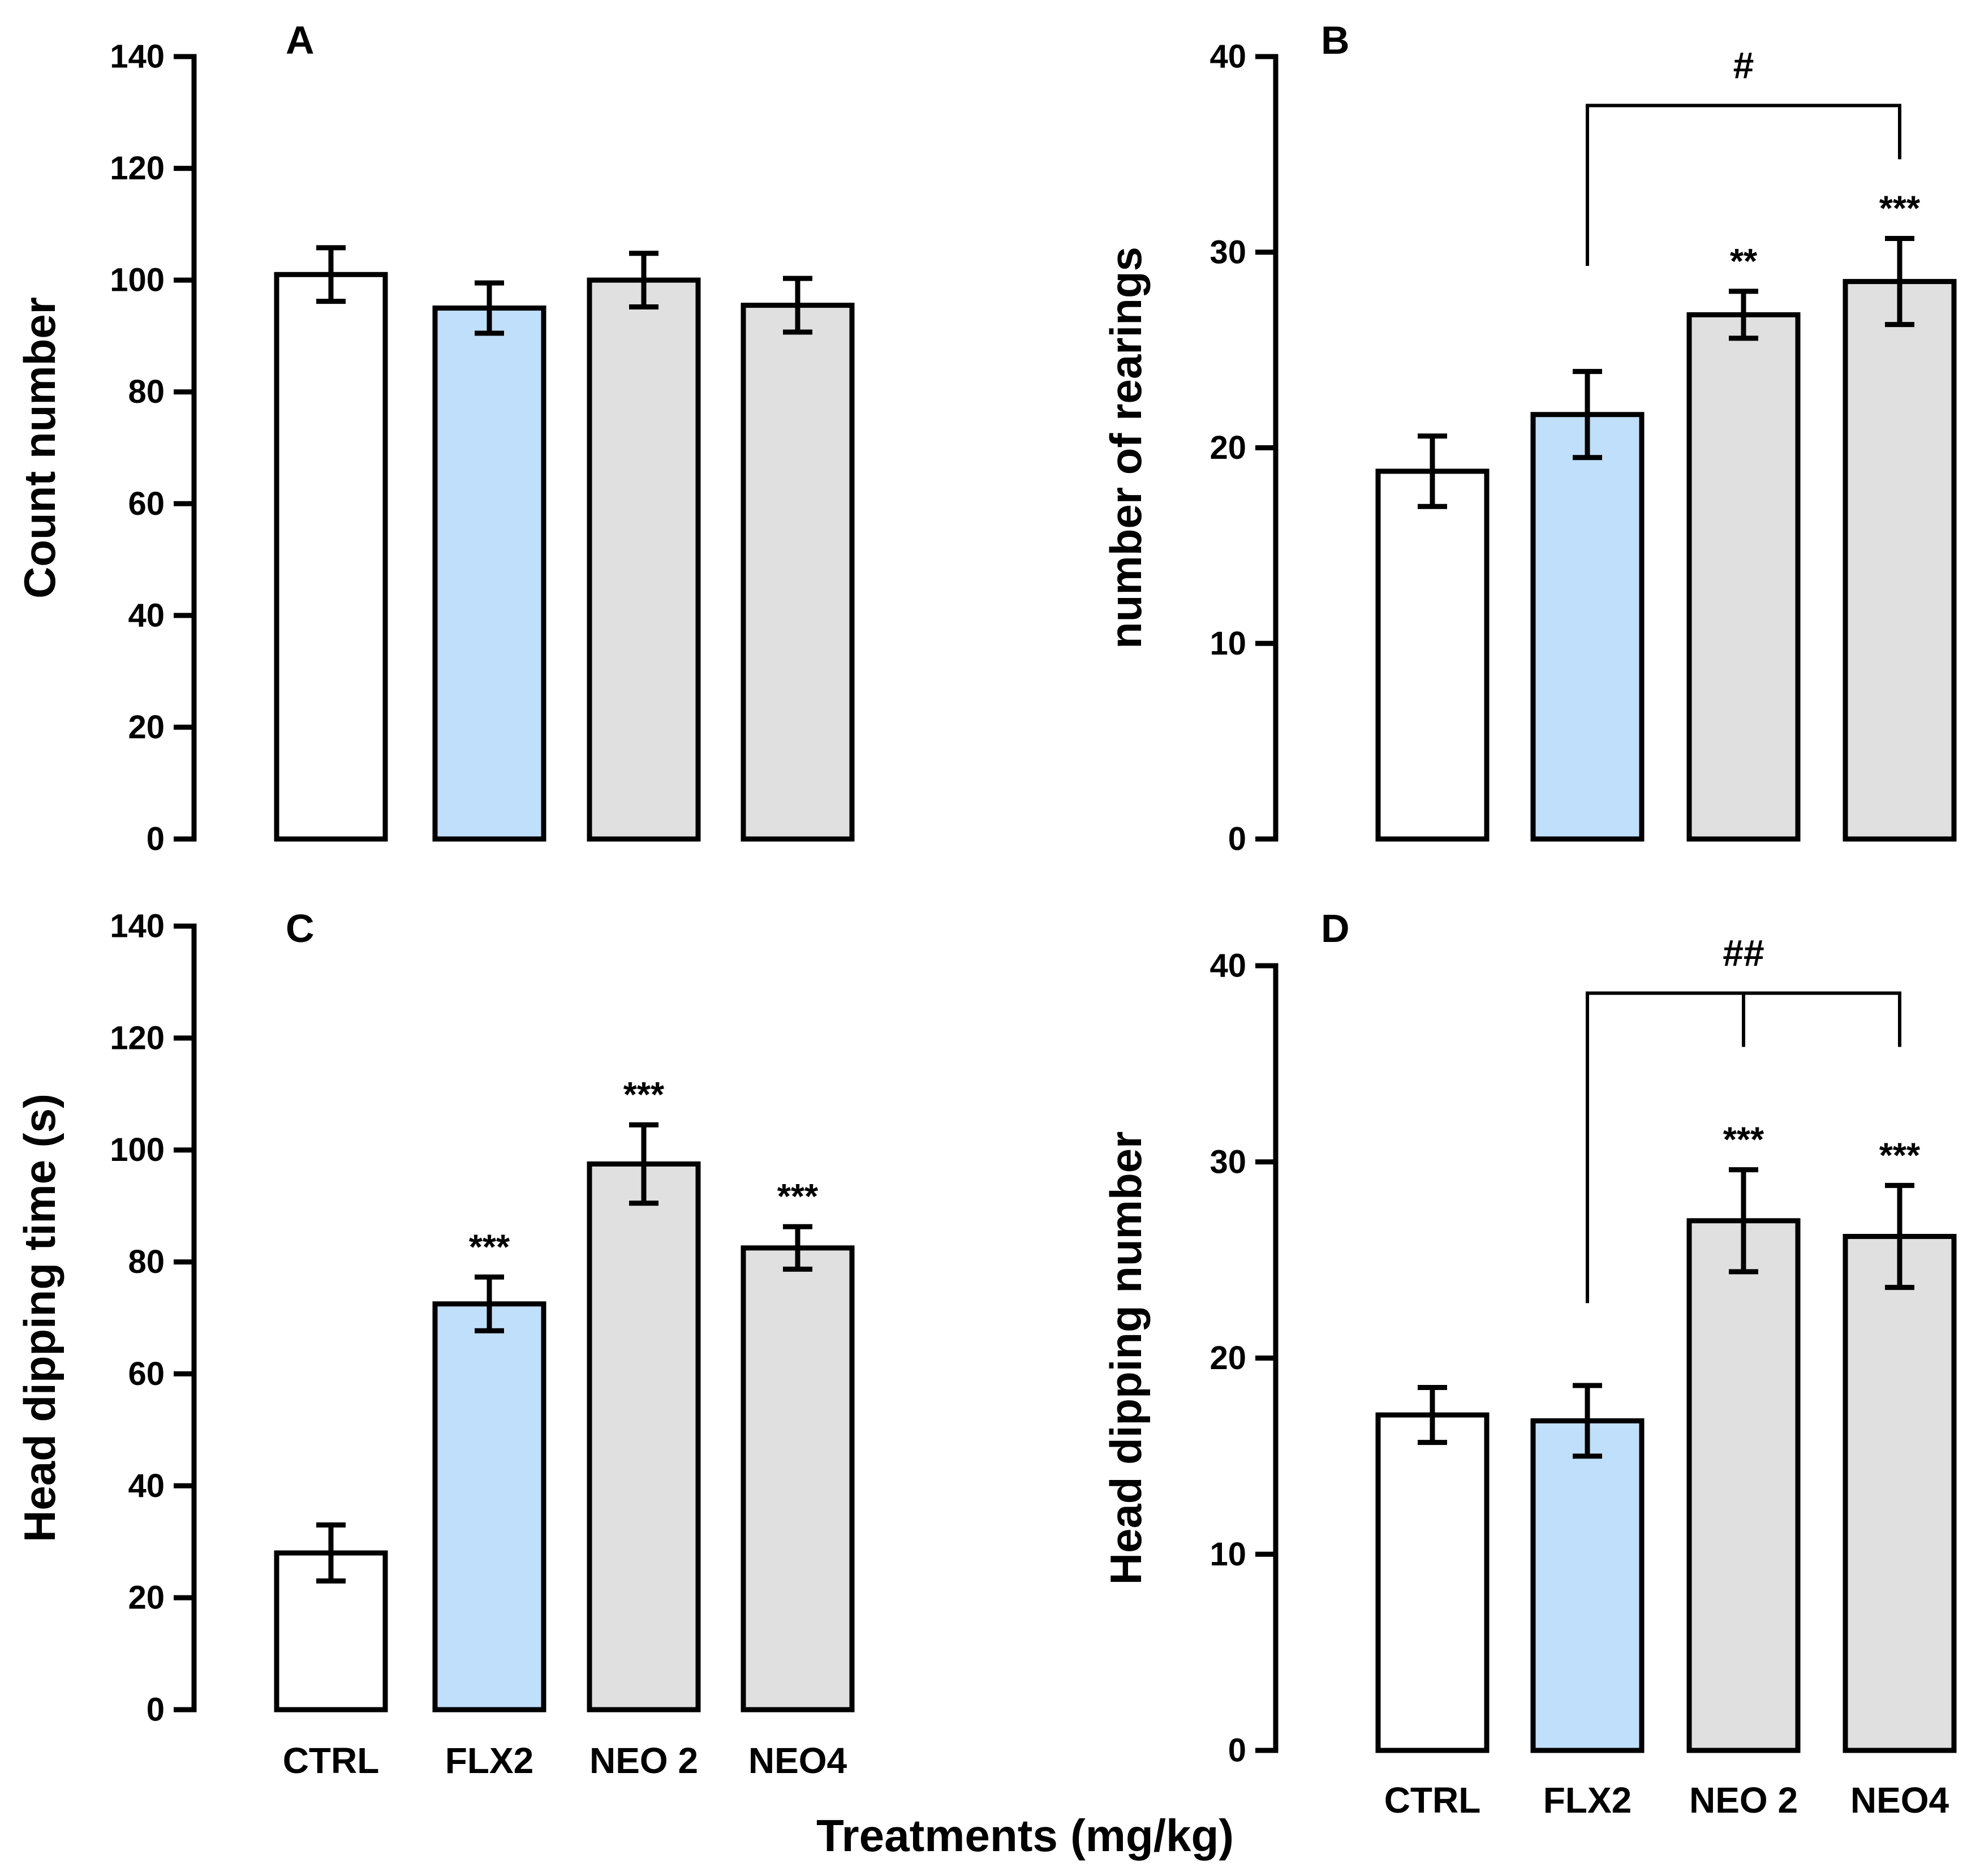 This screenshot has width=1980, height=1876. What do you see at coordinates (300, 40) in the screenshot?
I see `panel-letter: A` at bounding box center [300, 40].